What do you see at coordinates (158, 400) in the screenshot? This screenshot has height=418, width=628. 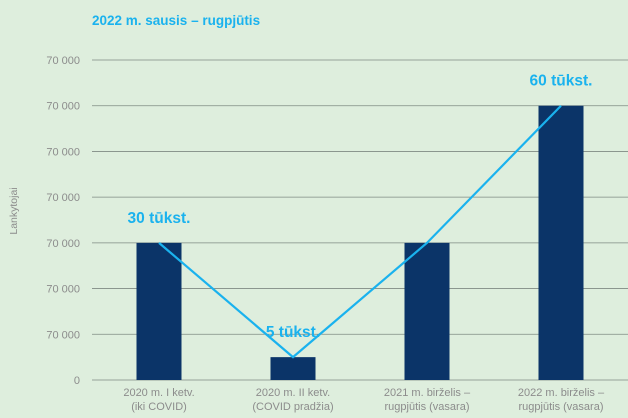 I see `x-tick-label: 2020 m. I ketv. (iki COVID)` at bounding box center [158, 400].